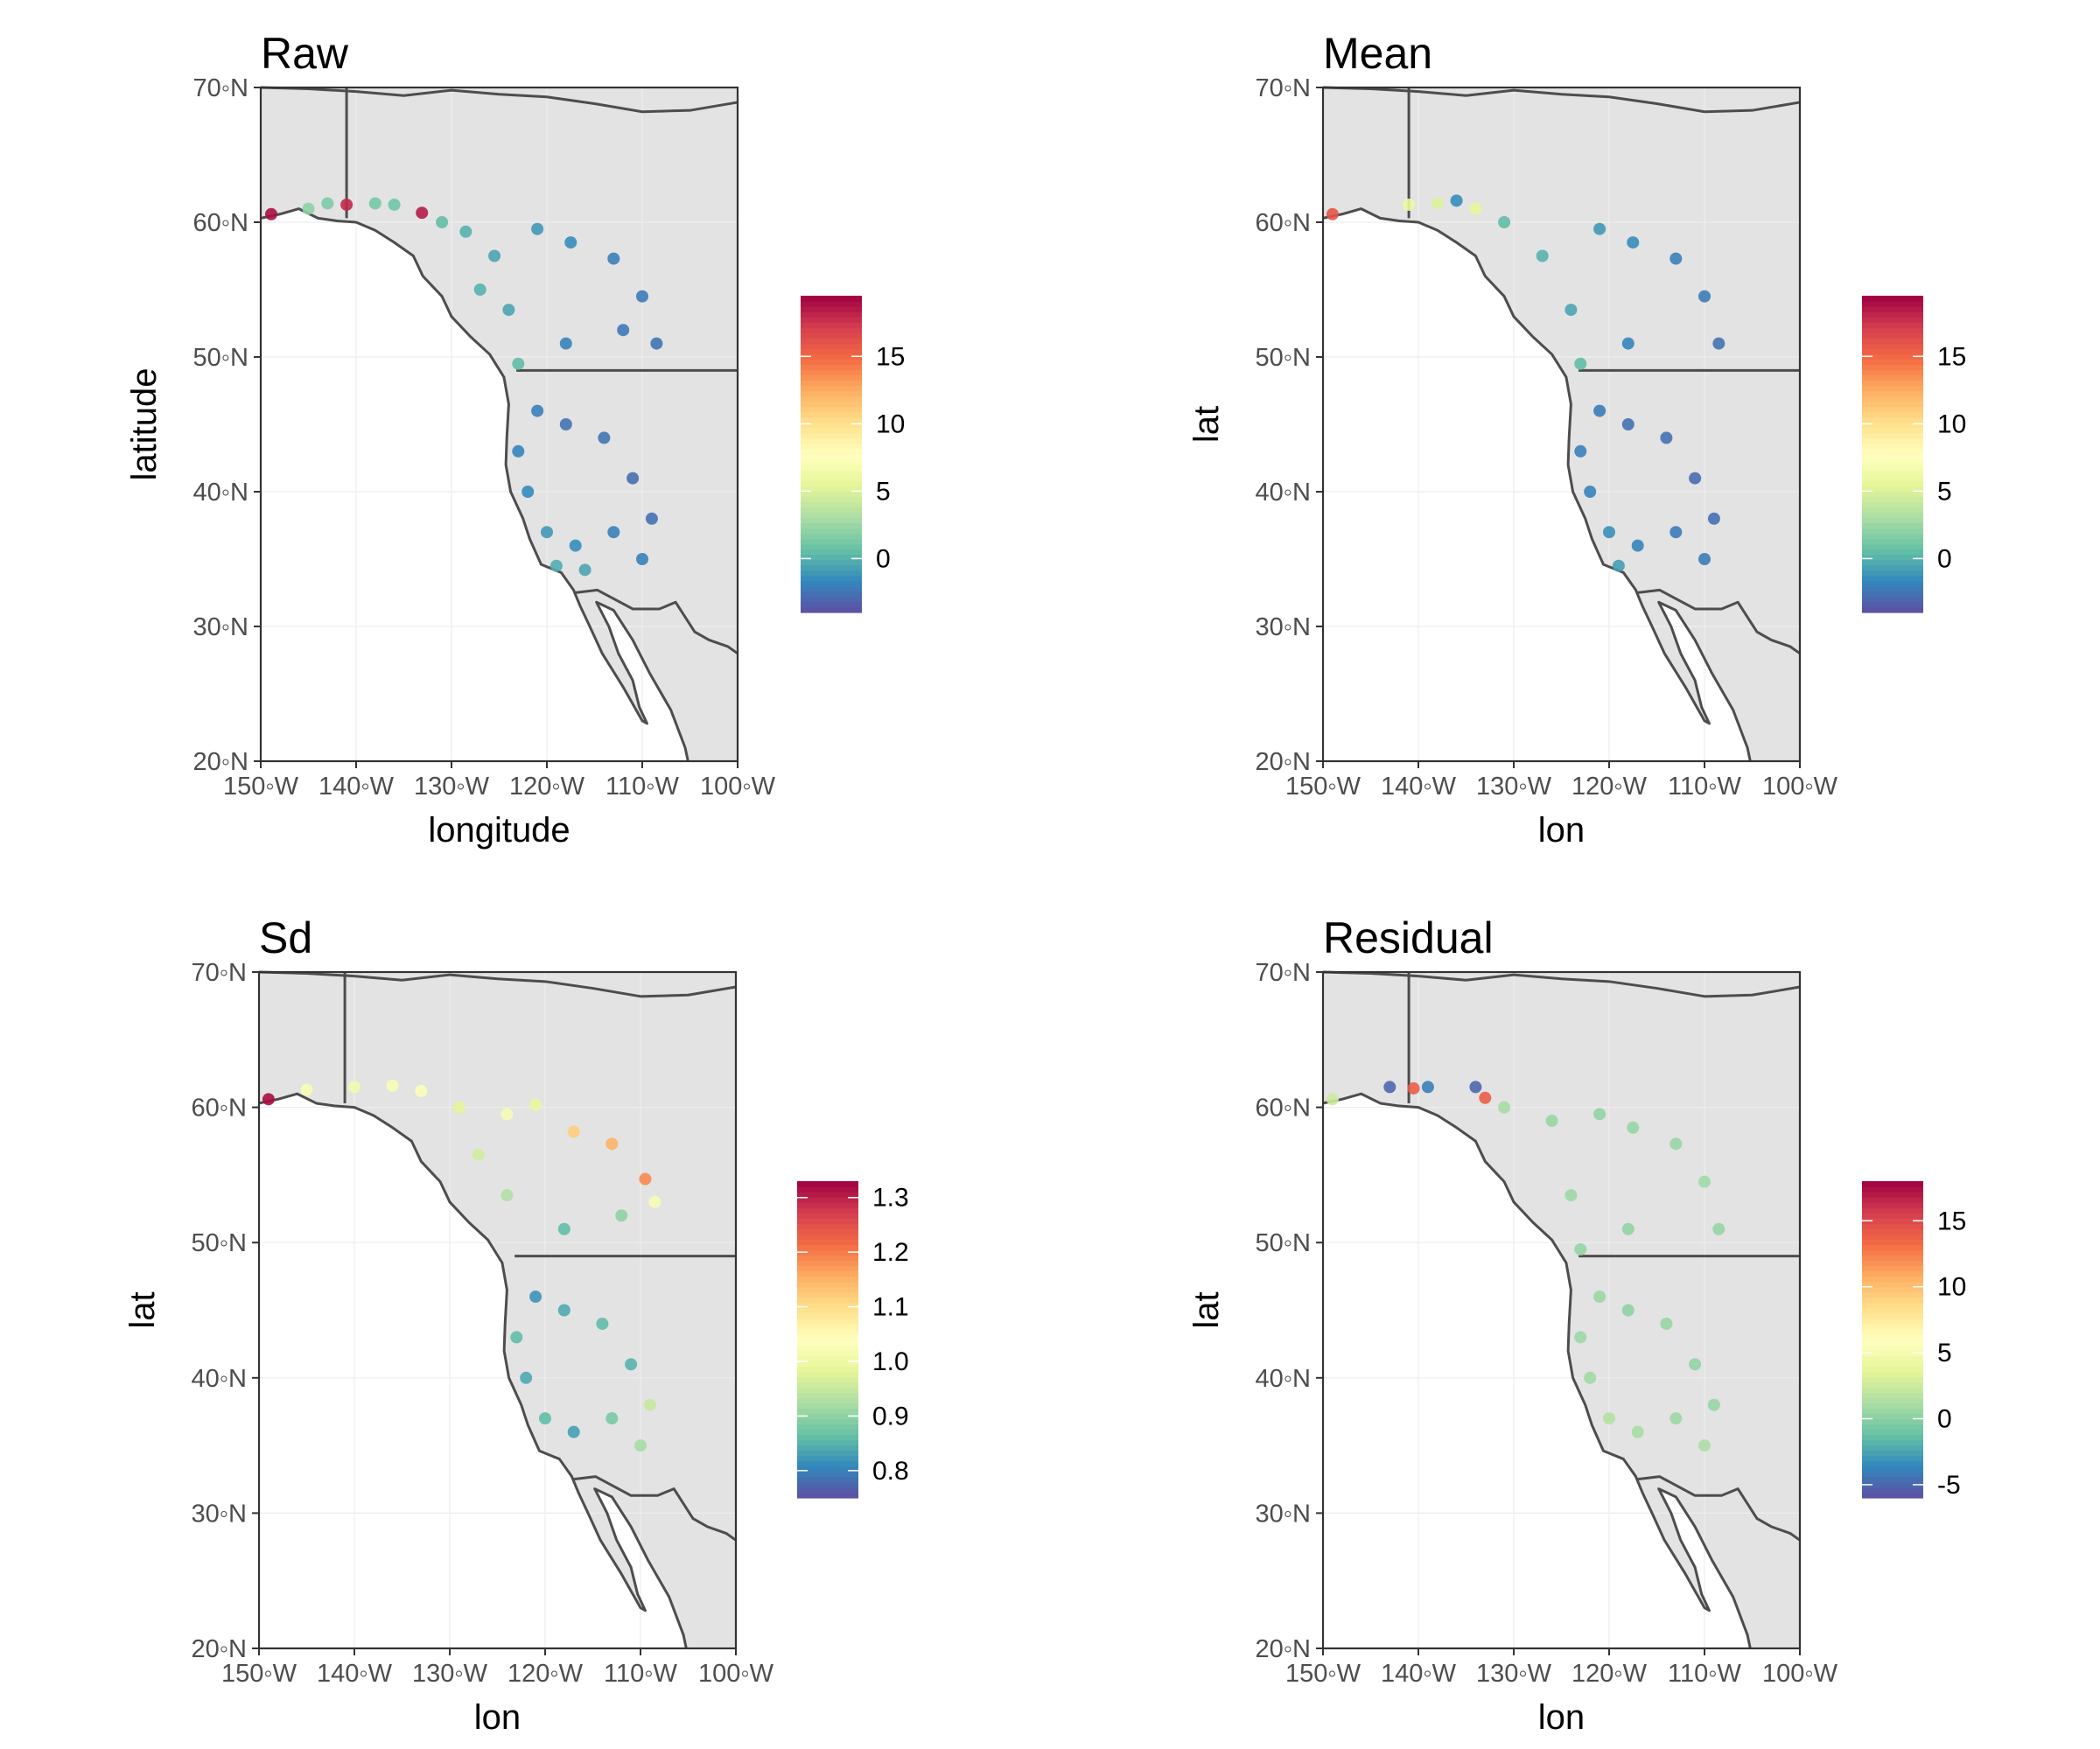 This screenshot has width=2100, height=1749. What do you see at coordinates (738, 787) in the screenshot?
I see `x-tick-label: 100◦W` at bounding box center [738, 787].